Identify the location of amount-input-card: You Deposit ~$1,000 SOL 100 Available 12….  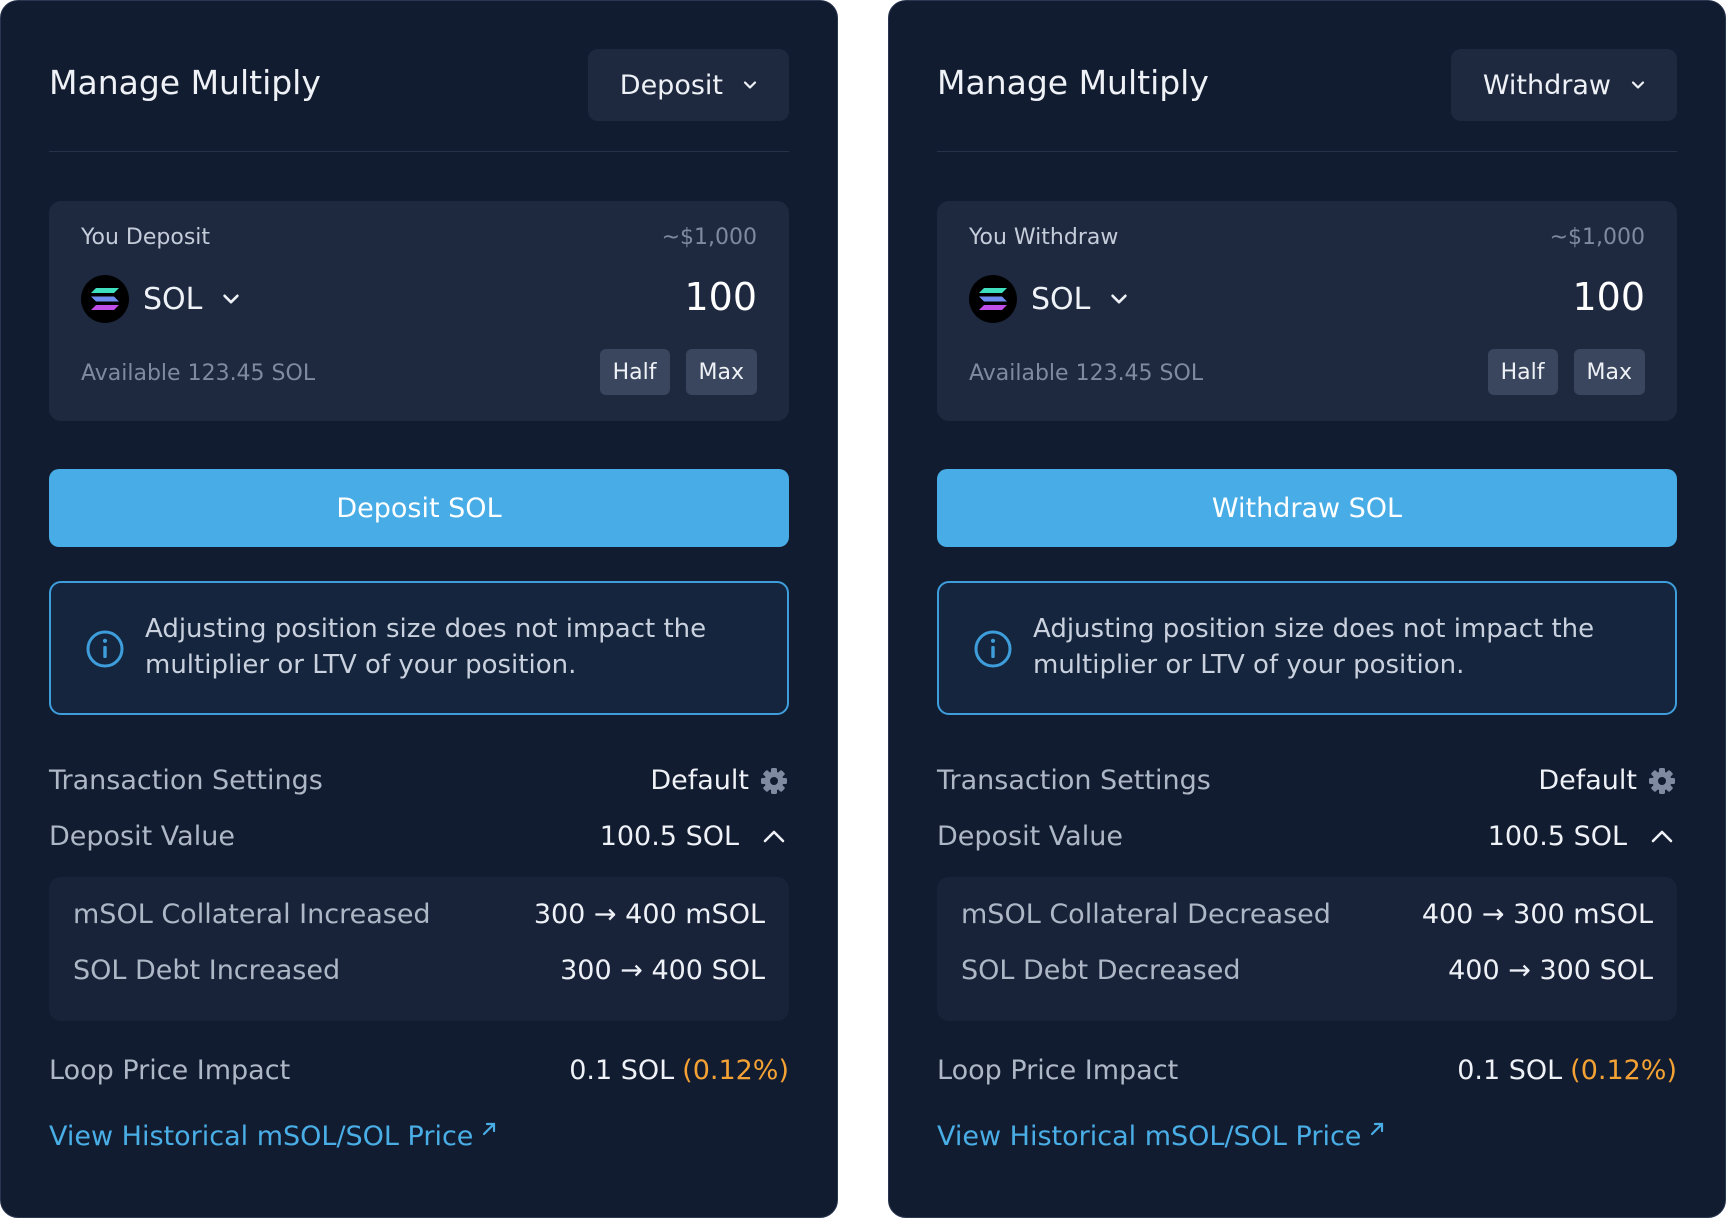
(419, 311).